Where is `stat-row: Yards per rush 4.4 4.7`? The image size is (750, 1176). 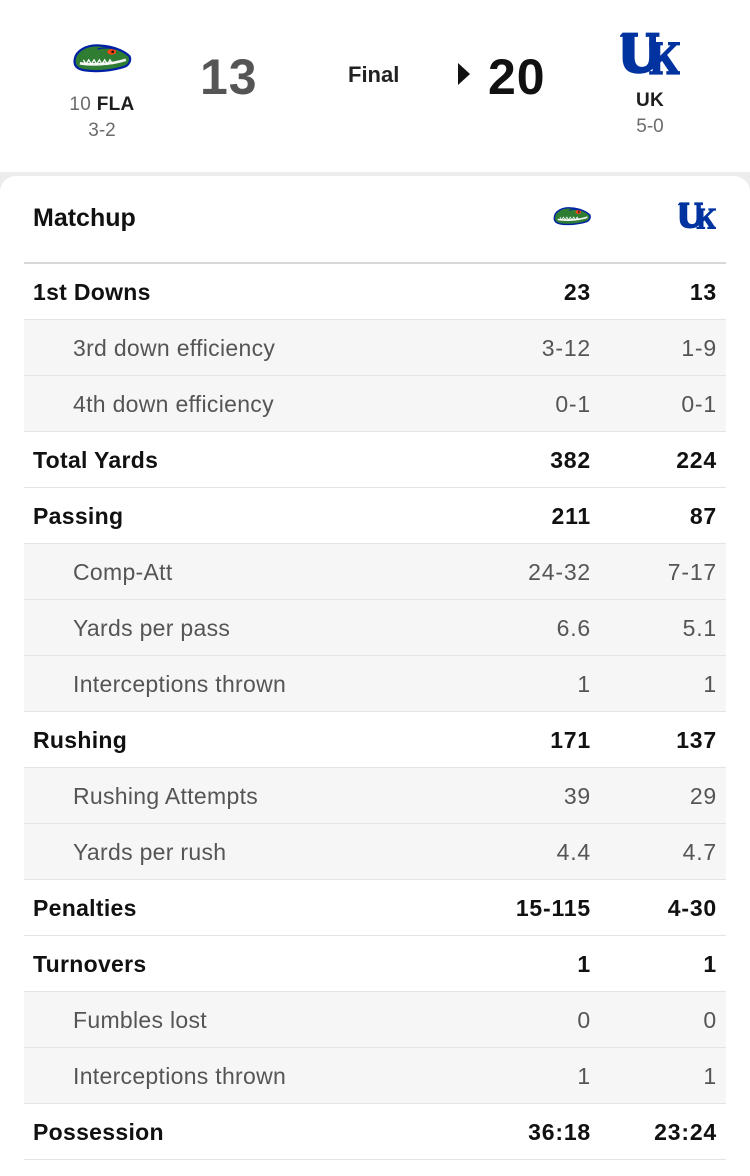
stat-row: Yards per rush 4.4 4.7 is located at coordinates (375, 852).